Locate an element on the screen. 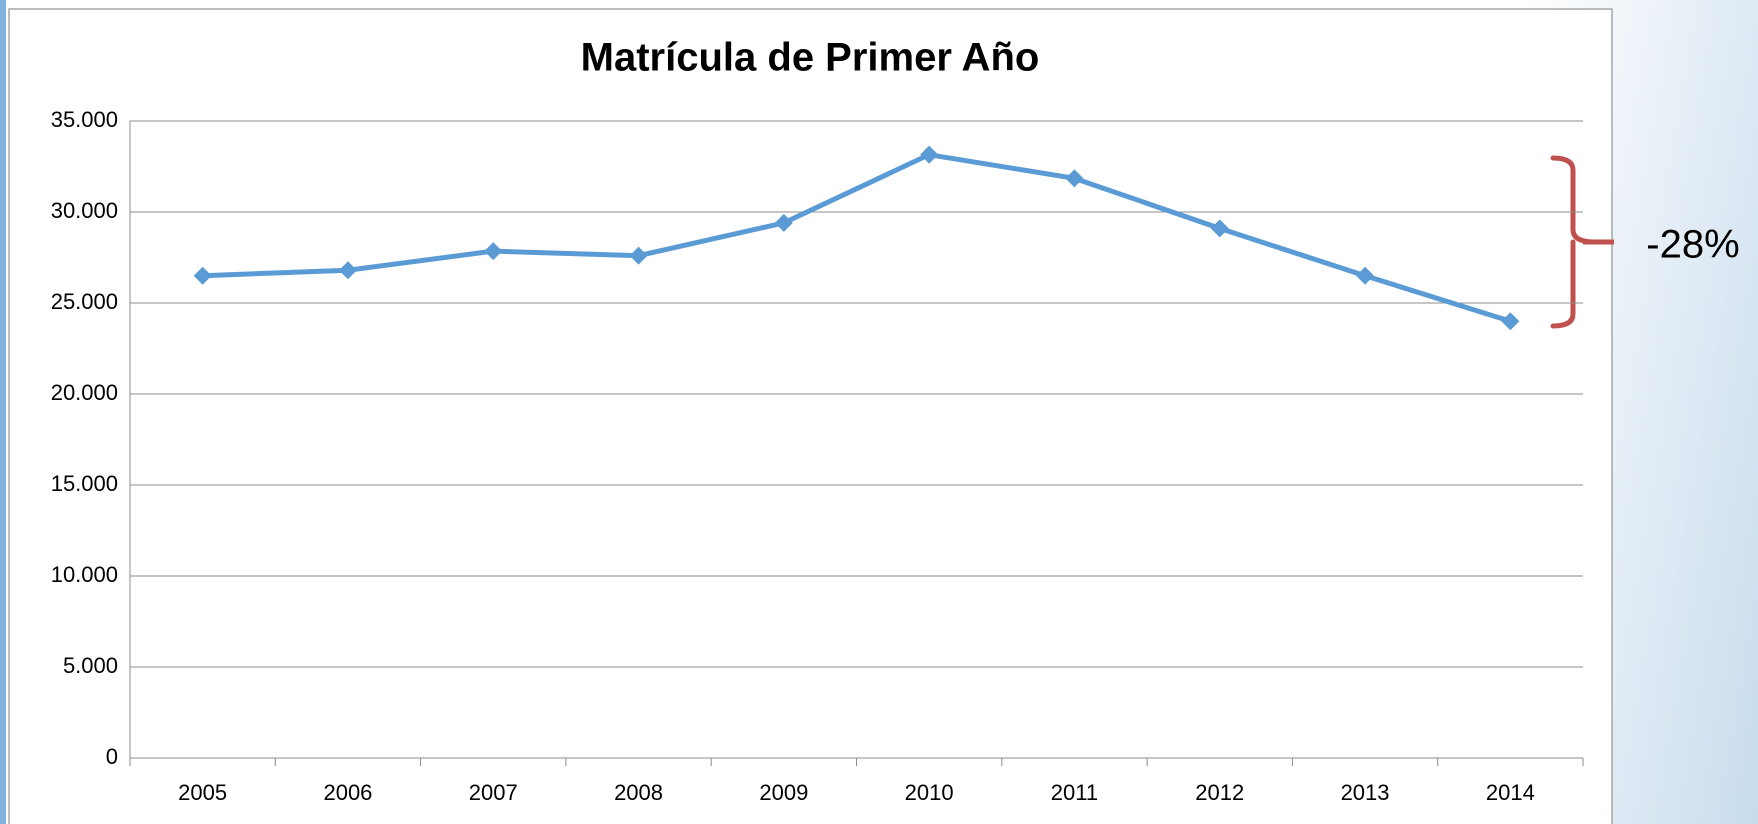 This screenshot has height=824, width=1758. y-tick-label: 35.000 is located at coordinates (84, 119).